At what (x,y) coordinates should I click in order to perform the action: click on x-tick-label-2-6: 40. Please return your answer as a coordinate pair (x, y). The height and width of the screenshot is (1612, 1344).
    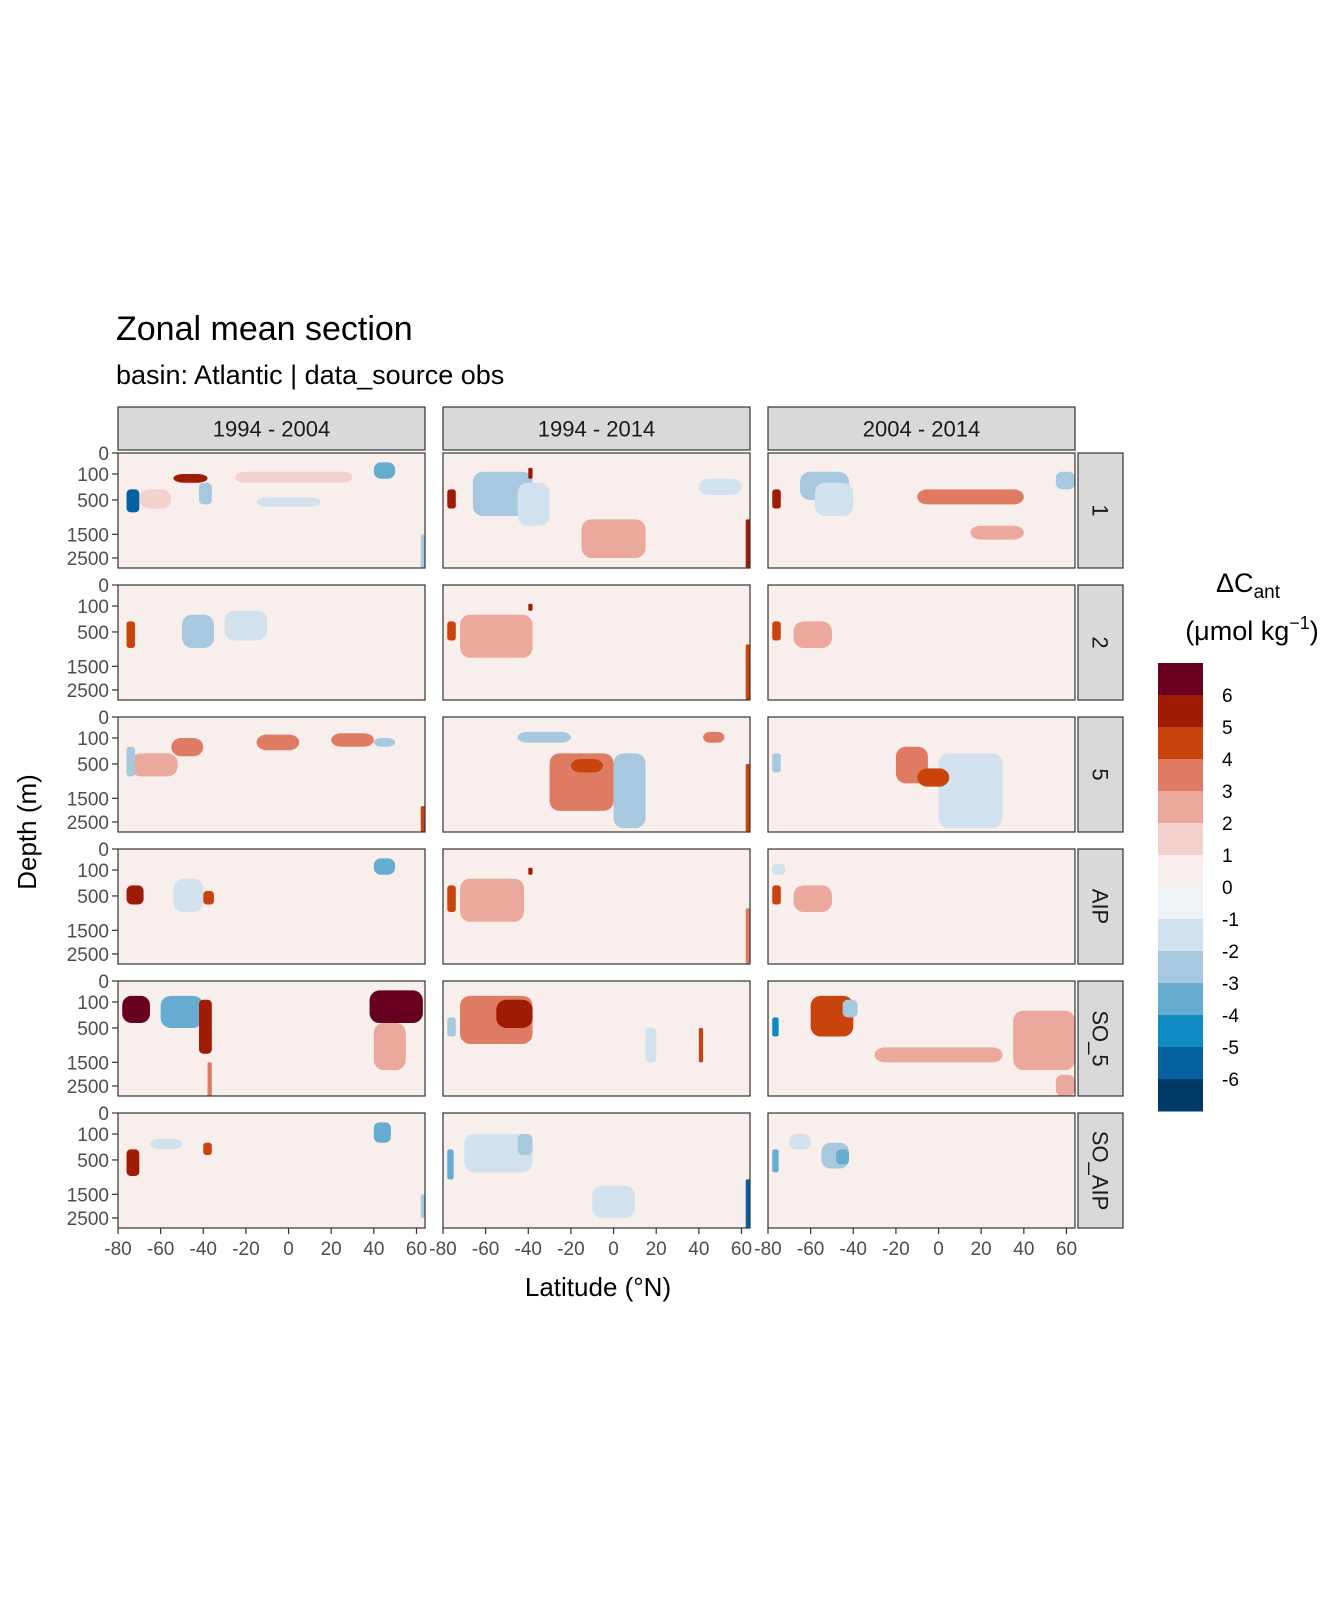
    Looking at the image, I should click on (1023, 1249).